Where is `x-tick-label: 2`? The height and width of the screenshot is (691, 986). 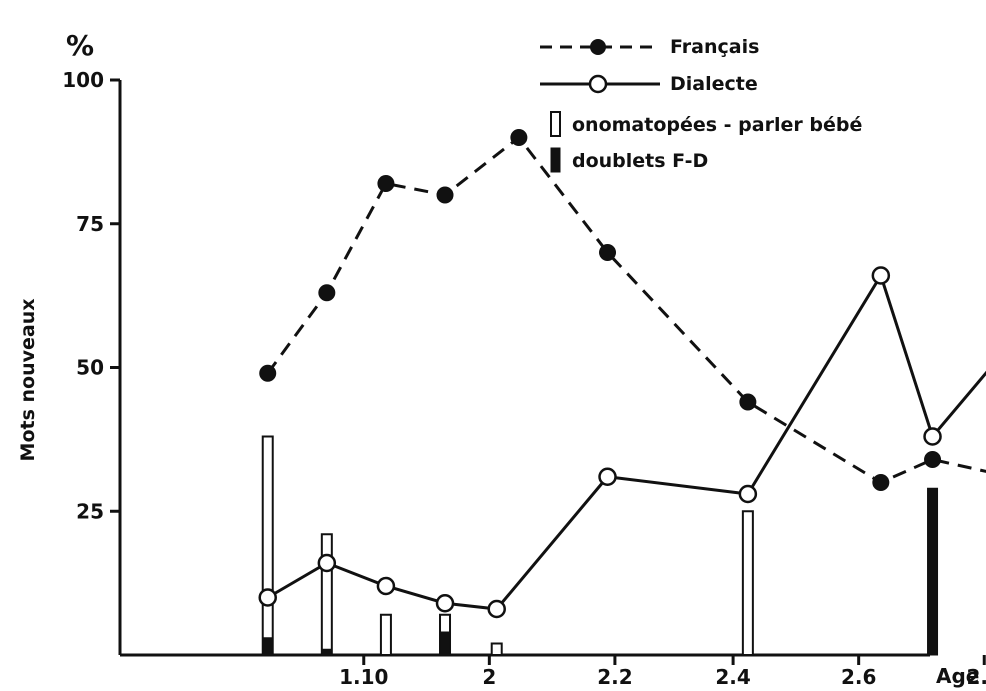
x-tick-label: 2 is located at coordinates (489, 677).